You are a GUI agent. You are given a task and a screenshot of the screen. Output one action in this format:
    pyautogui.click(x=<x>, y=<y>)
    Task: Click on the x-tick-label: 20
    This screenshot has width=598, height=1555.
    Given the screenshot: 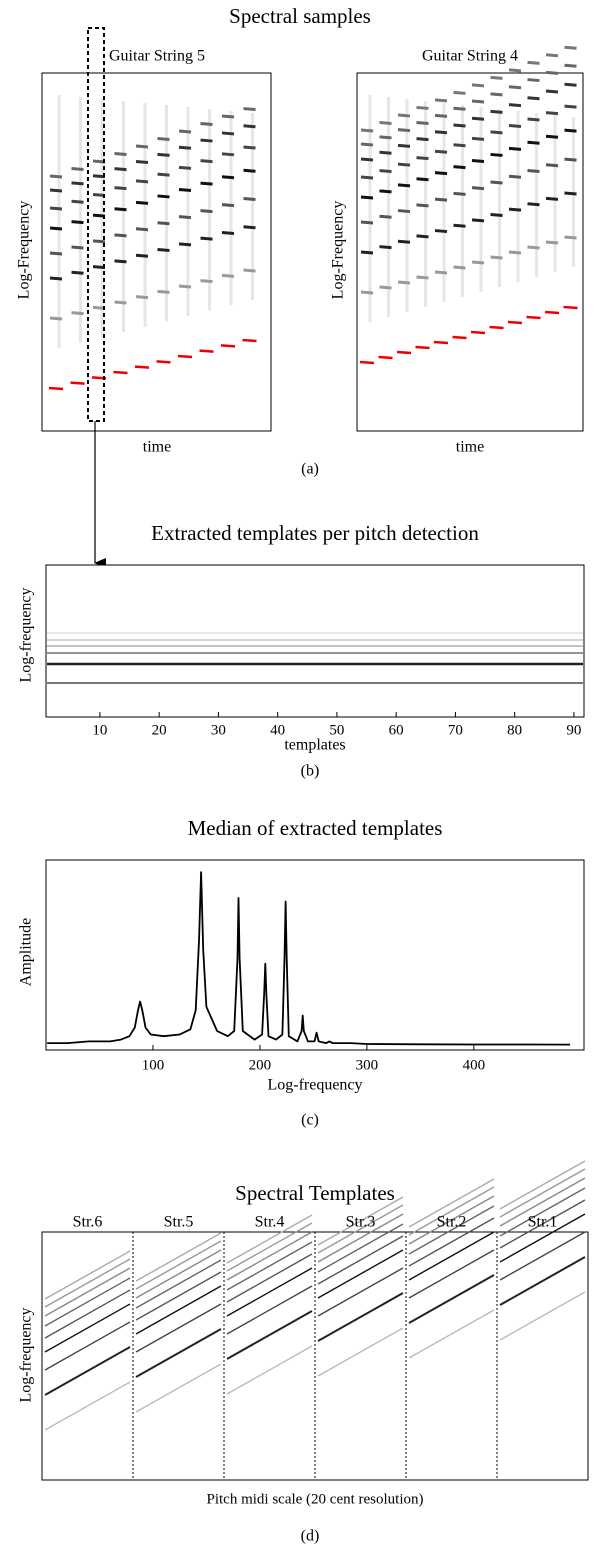 What is the action you would take?
    pyautogui.click(x=159, y=730)
    